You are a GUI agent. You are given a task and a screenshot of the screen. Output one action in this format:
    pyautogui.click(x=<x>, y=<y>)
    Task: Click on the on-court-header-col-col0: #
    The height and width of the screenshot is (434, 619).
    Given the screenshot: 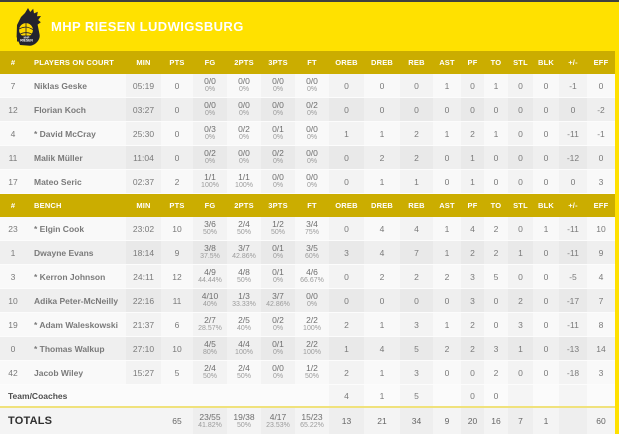 What is the action you would take?
    pyautogui.click(x=13, y=62)
    